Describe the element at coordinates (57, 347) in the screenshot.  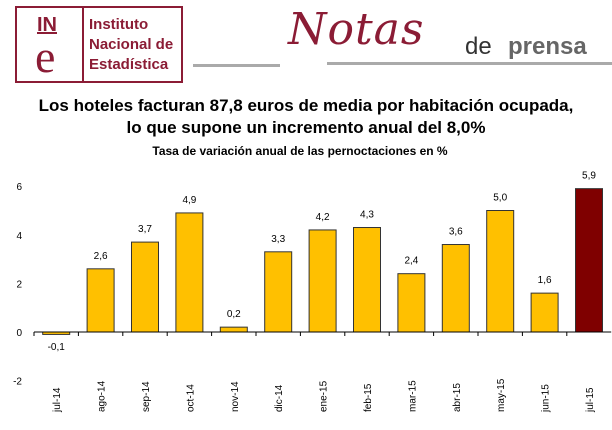
I see `data-label: -0,1` at that location.